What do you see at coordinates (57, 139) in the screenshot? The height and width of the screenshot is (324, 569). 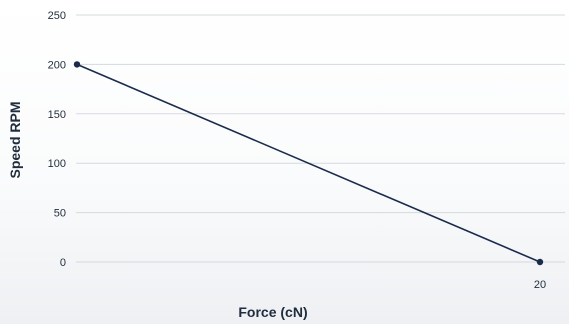 I see `y-axis-ticks: 0 50 100 150 200 250` at bounding box center [57, 139].